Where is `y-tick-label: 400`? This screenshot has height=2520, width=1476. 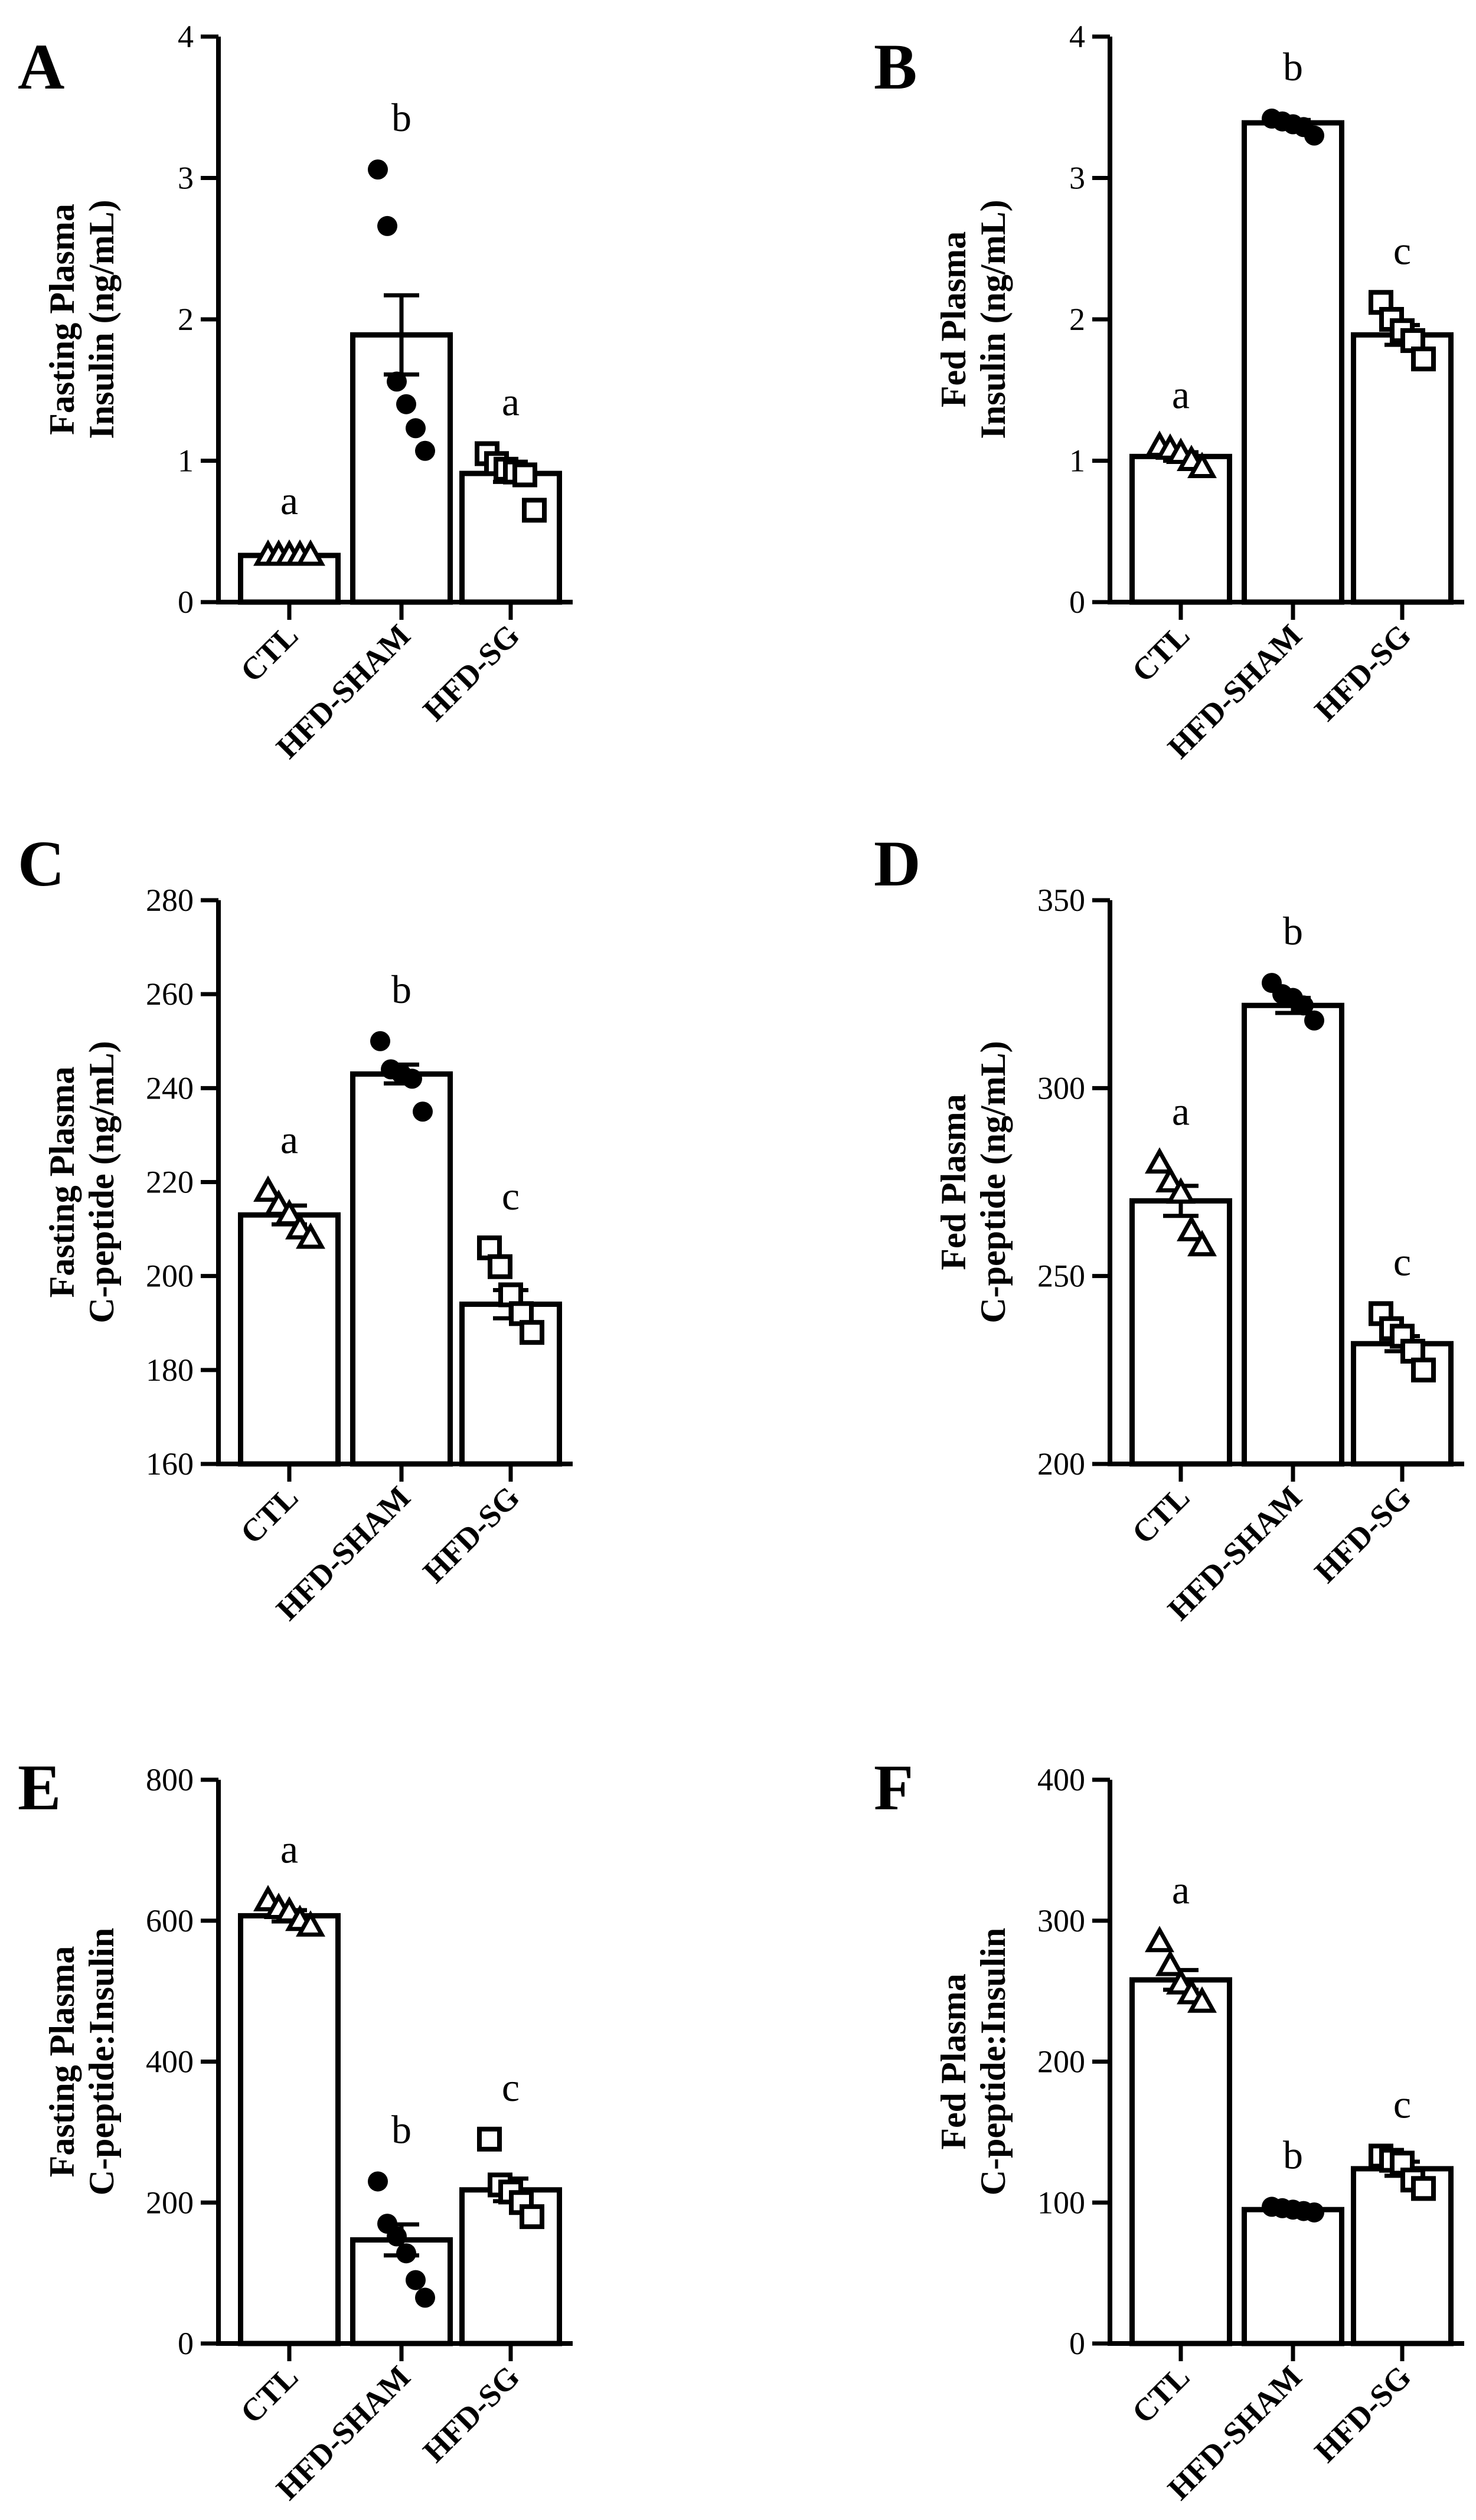
y-tick-label: 400 is located at coordinates (170, 2062).